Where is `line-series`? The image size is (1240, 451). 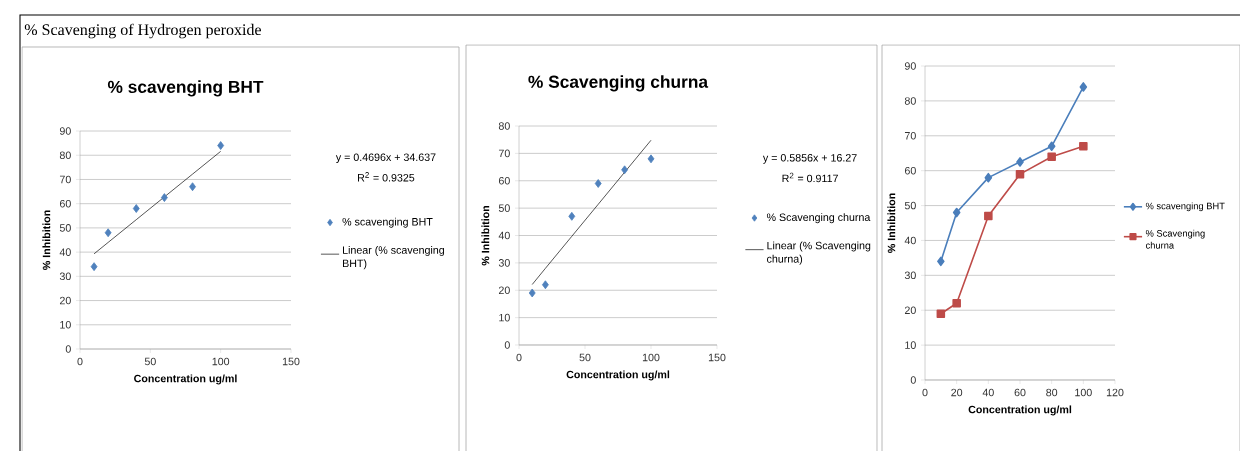
line-series is located at coordinates (591, 212).